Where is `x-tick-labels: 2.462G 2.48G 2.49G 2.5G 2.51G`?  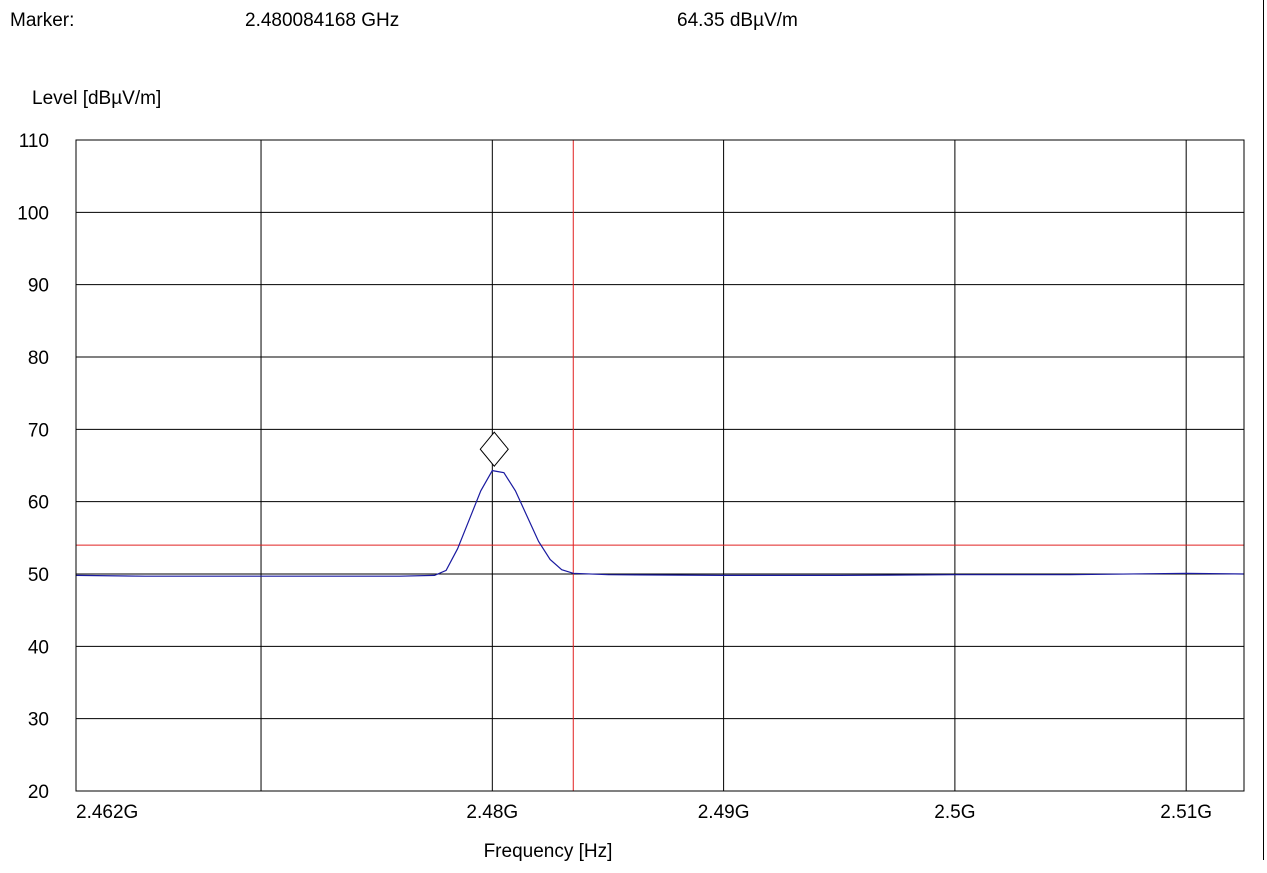 x-tick-labels: 2.462G 2.48G 2.49G 2.5G 2.51G is located at coordinates (644, 812).